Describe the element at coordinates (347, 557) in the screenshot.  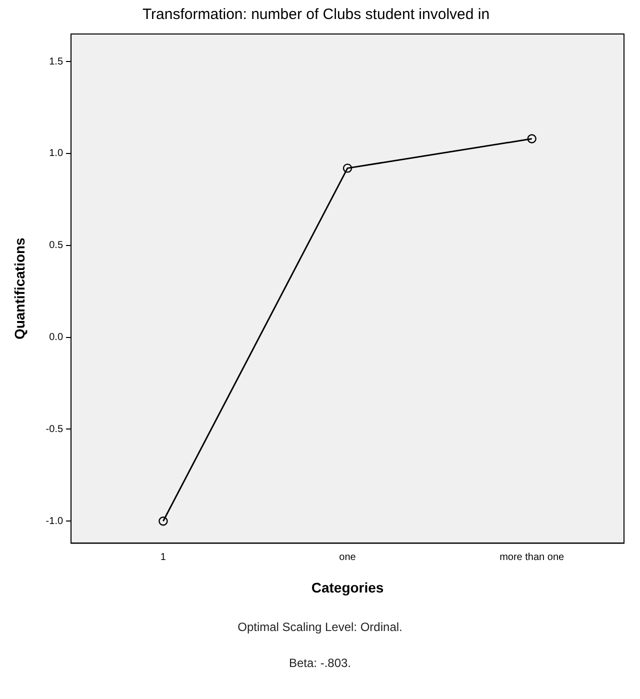
I see `x-tick-label: one` at that location.